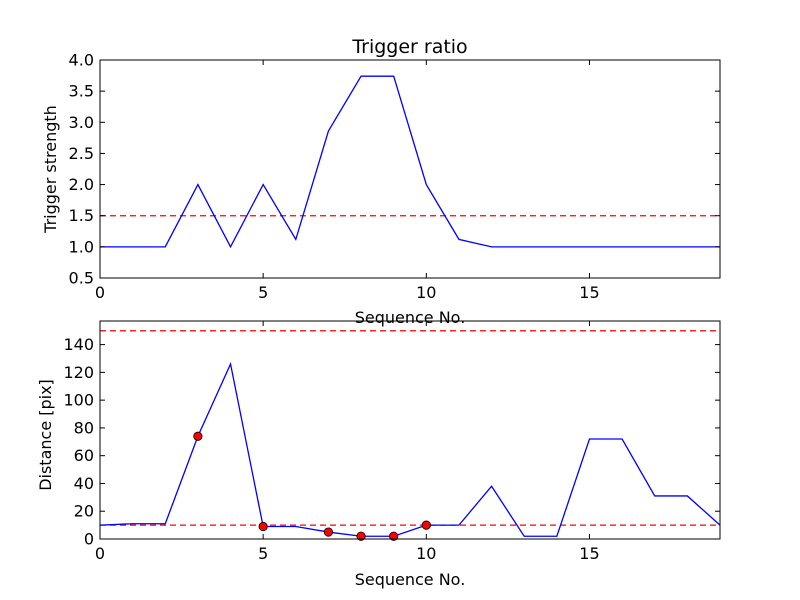  What do you see at coordinates (81, 246) in the screenshot?
I see `y-tick-label: 1.0` at bounding box center [81, 246].